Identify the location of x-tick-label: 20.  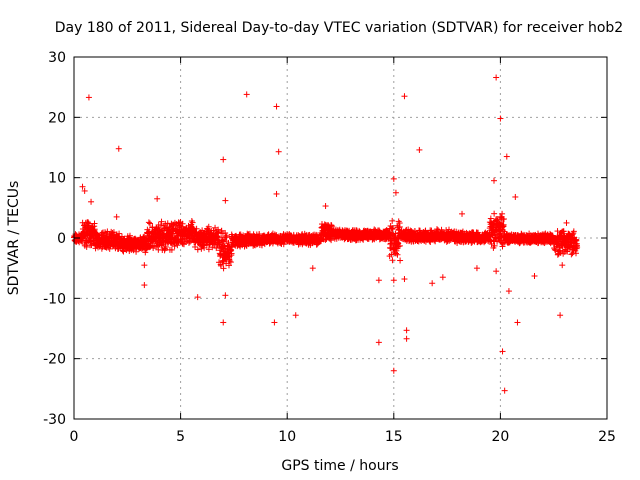
(500, 437).